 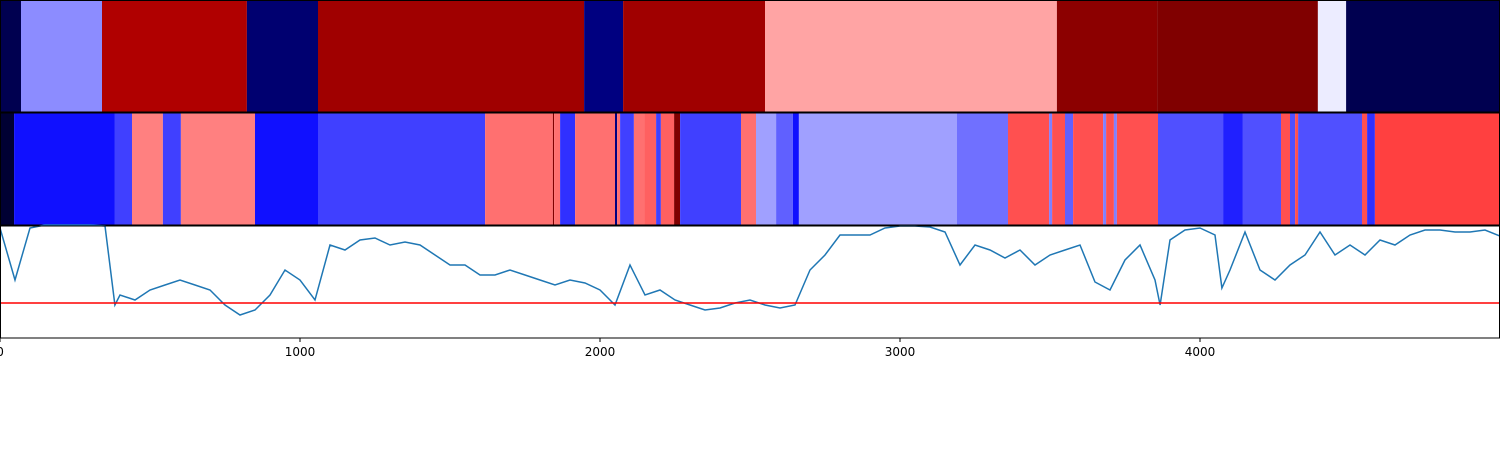 What do you see at coordinates (1200, 352) in the screenshot?
I see `x-tick-label: 4000` at bounding box center [1200, 352].